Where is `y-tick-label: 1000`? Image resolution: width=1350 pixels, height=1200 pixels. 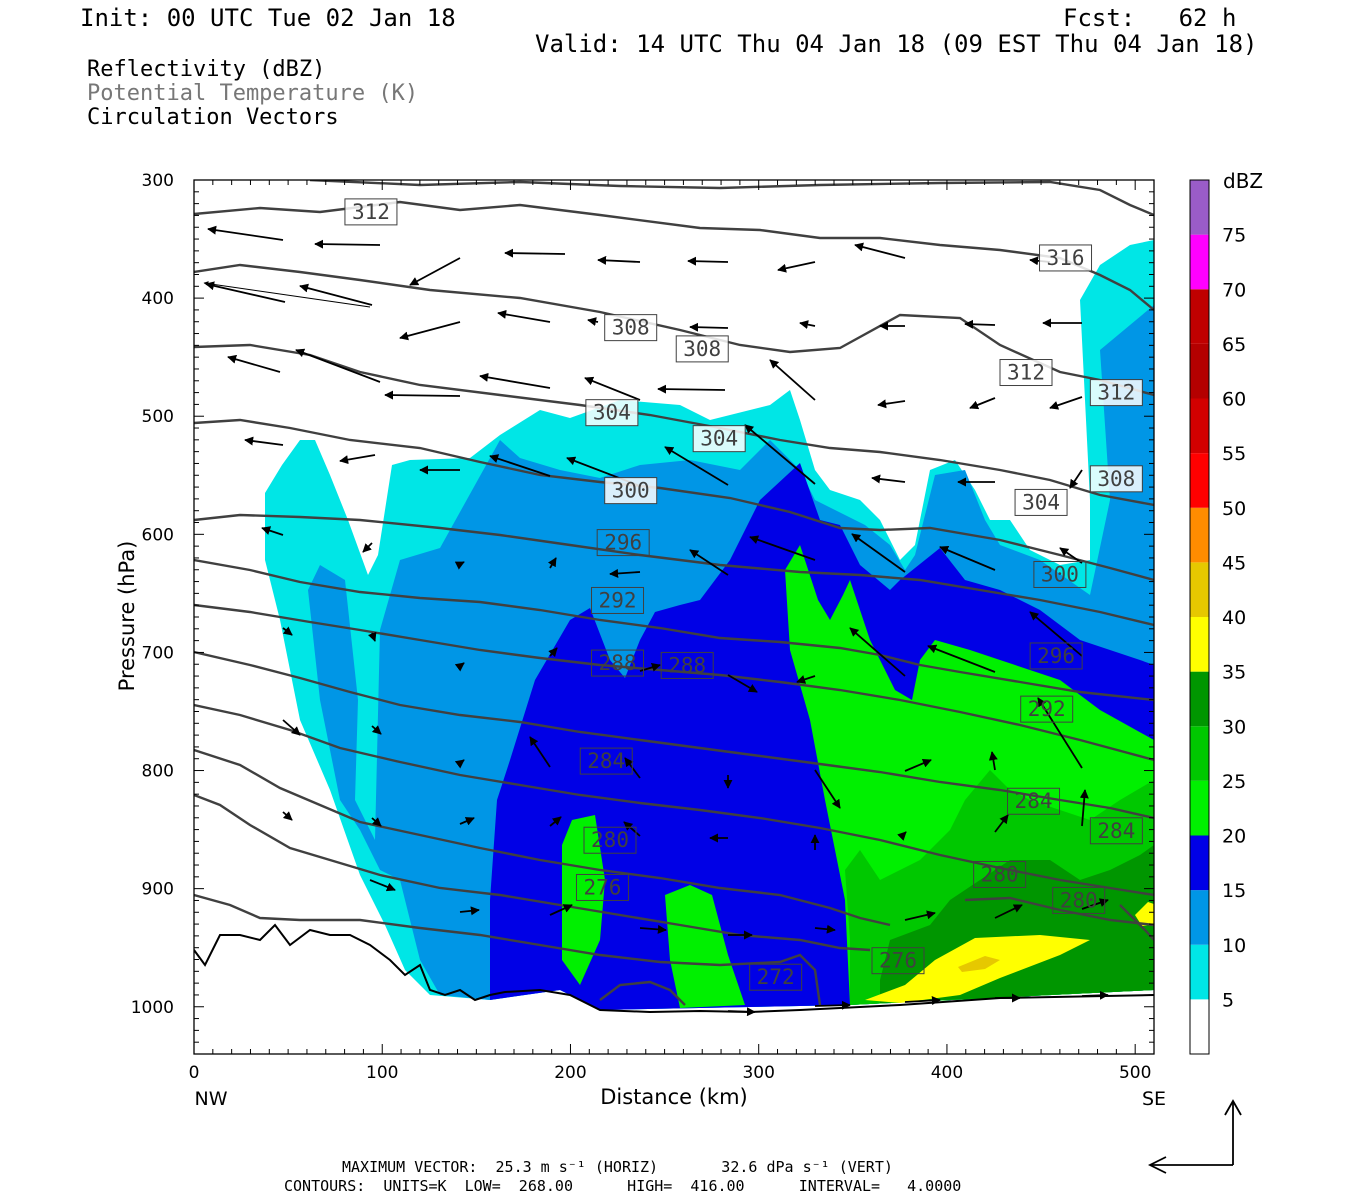
y-tick-label: 1000 is located at coordinates (152, 1008).